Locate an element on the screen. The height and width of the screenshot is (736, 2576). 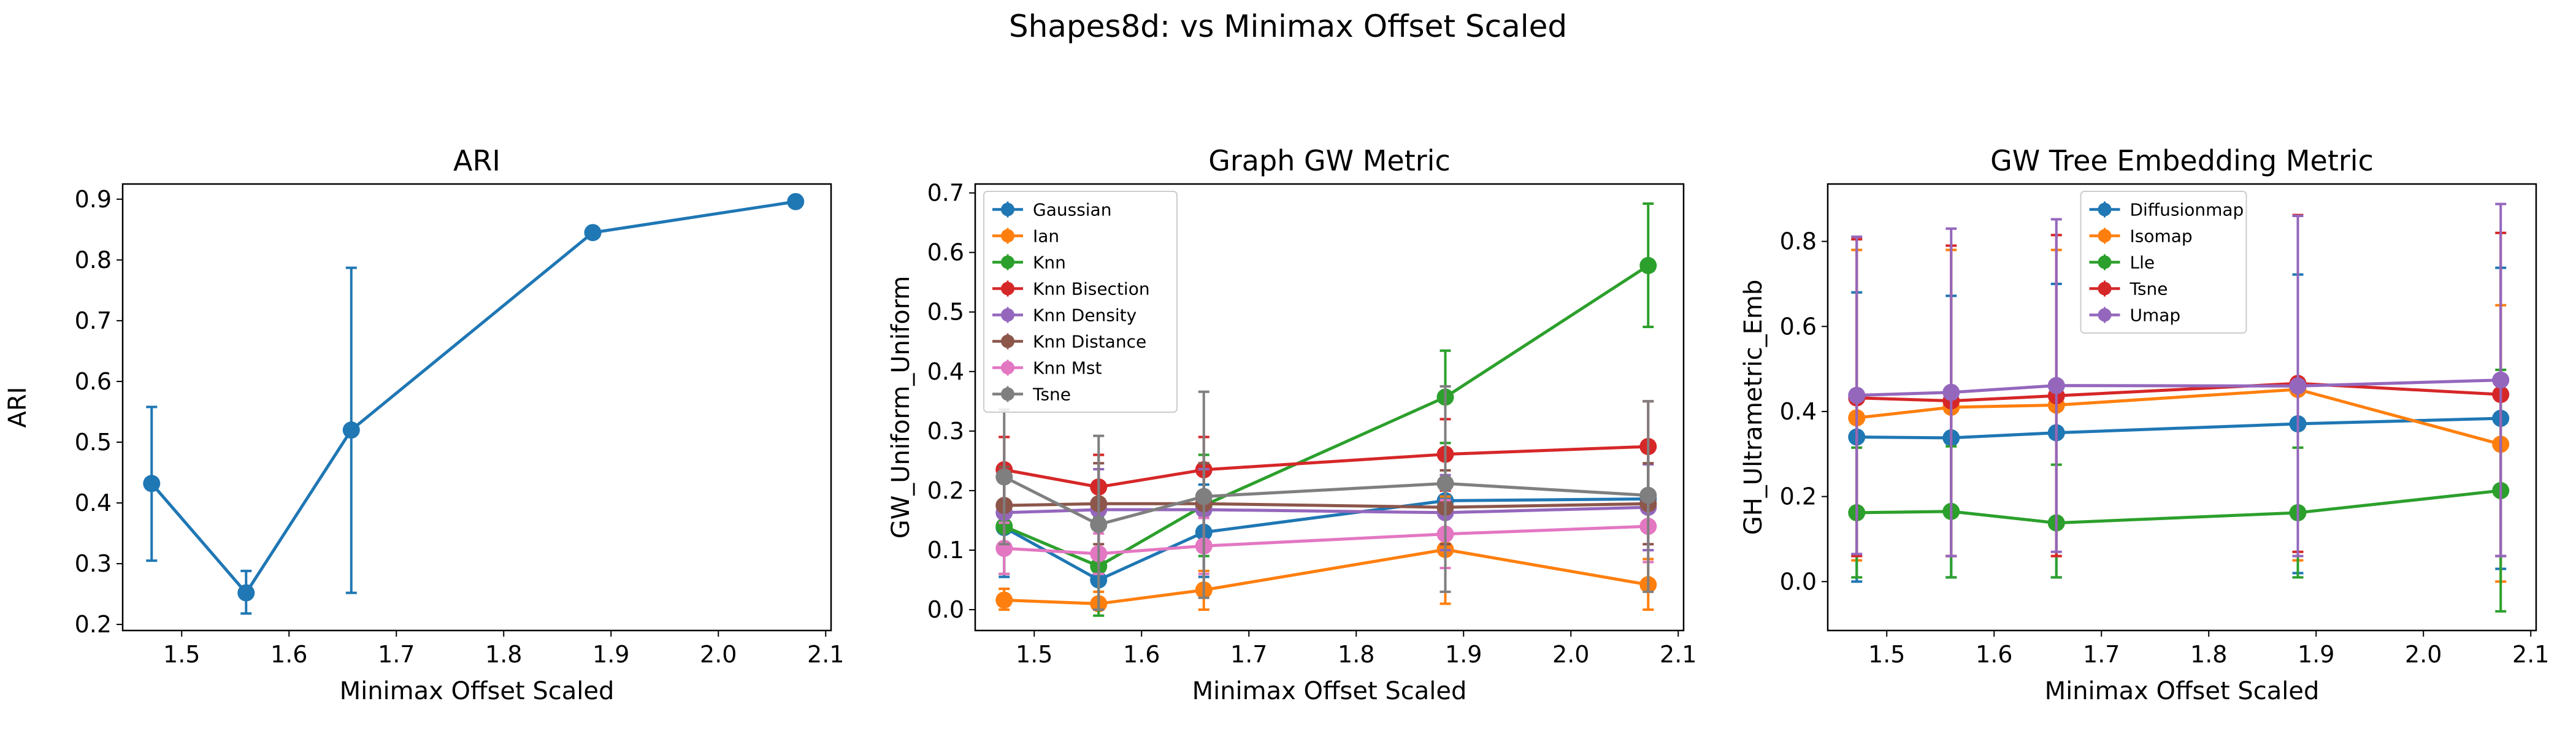
y-tick-label: 0.9 is located at coordinates (93, 199).